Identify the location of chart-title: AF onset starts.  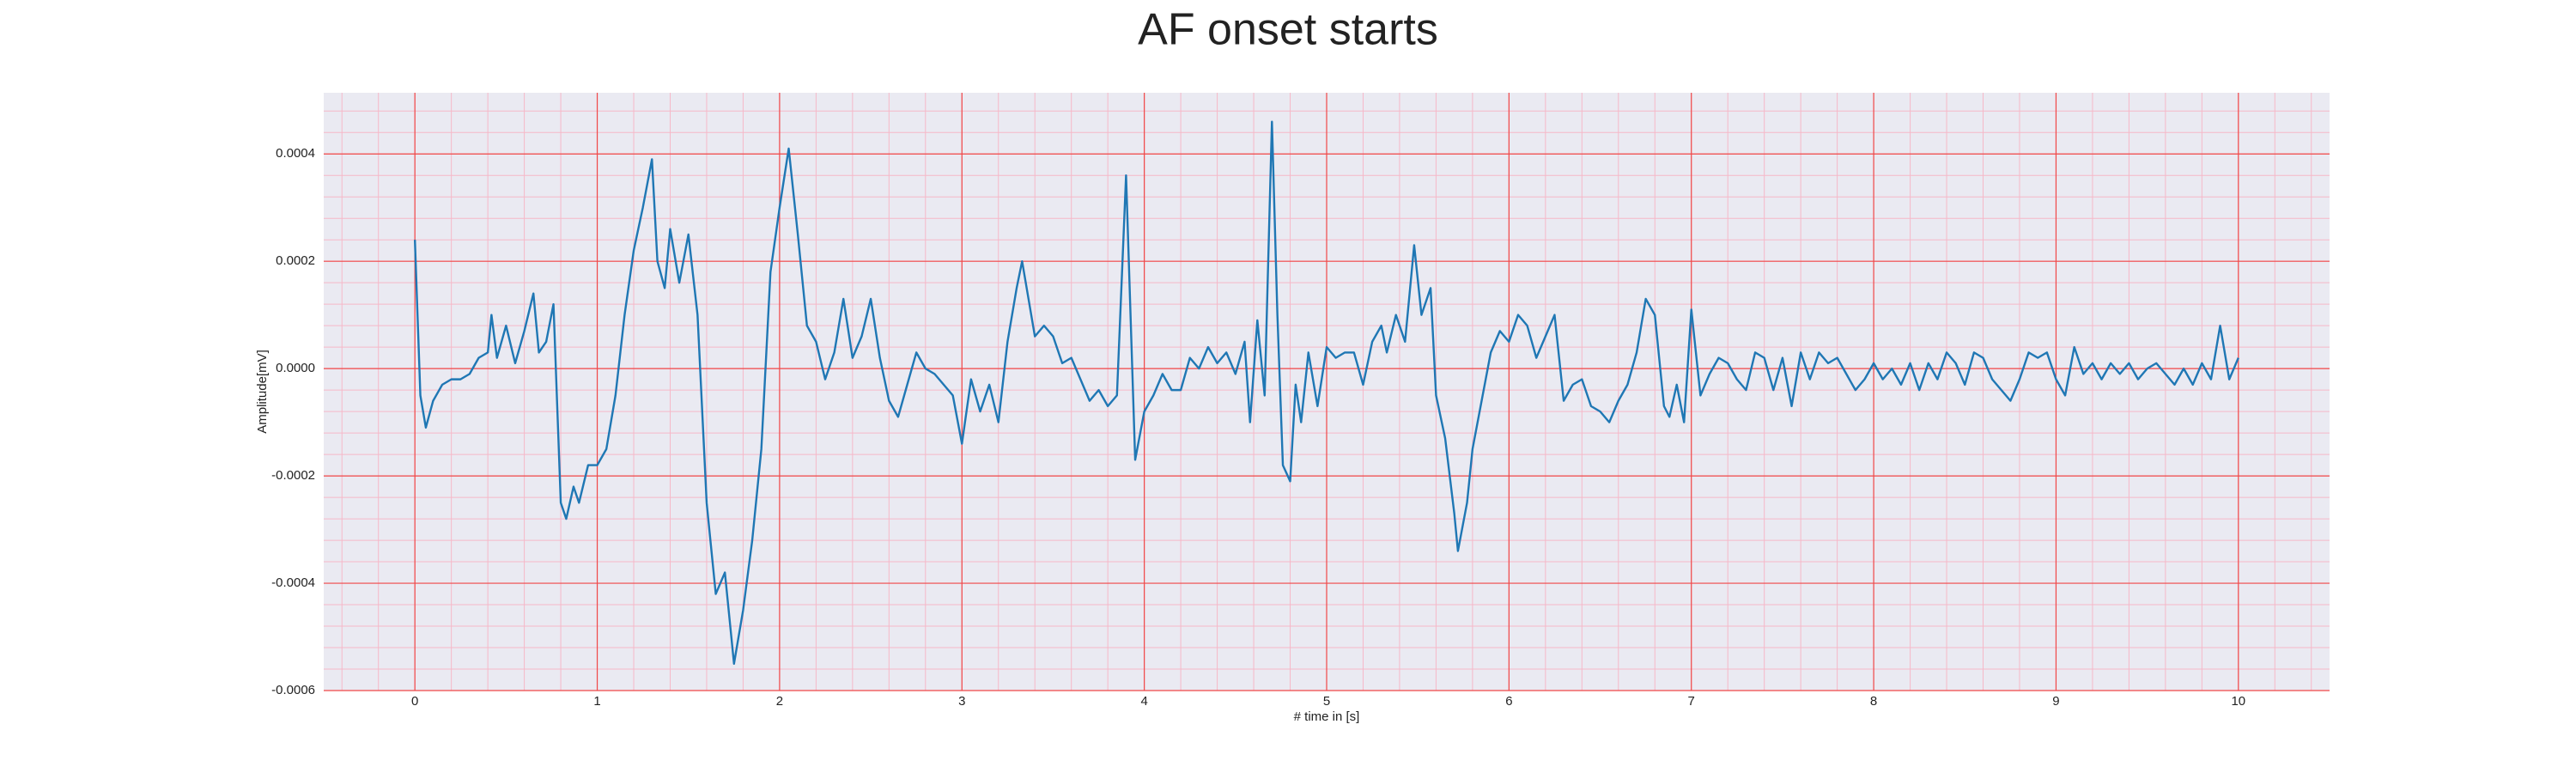
(1288, 30).